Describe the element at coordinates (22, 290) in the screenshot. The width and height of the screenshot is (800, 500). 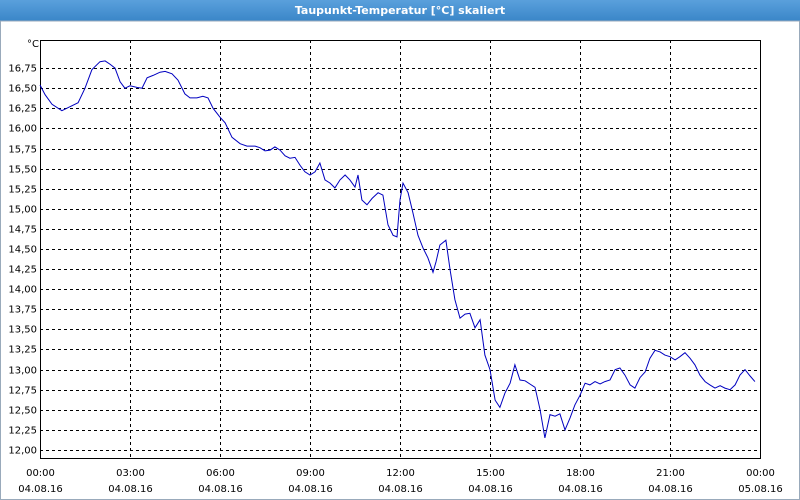
I see `y-tick-label: 14,00` at that location.